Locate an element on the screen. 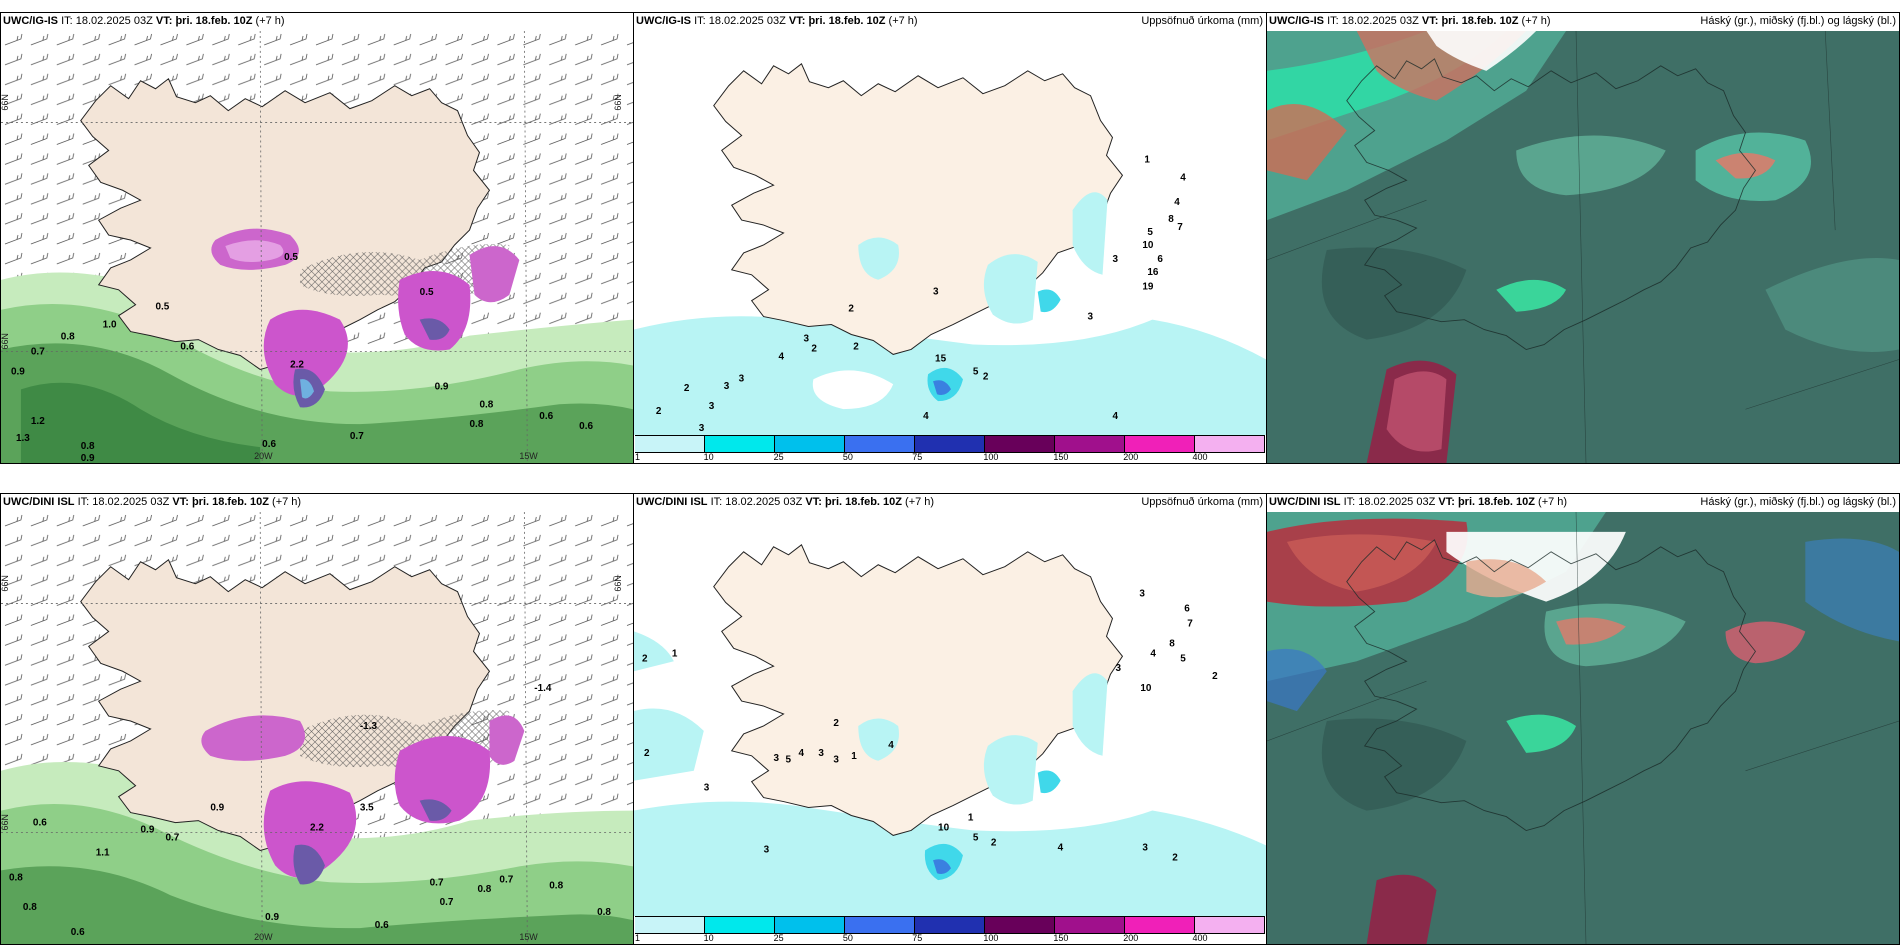 This screenshot has height=950, width=1900. svg-text: 3.5 is located at coordinates (367, 808).